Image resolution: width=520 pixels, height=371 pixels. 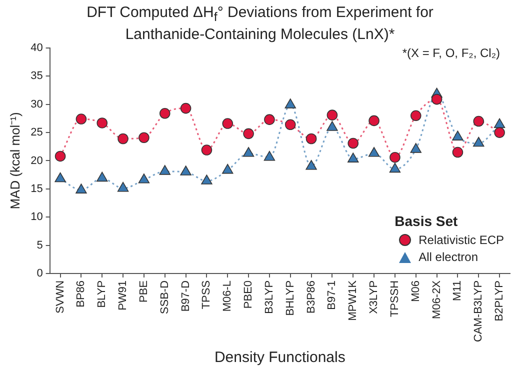 What do you see at coordinates (416, 291) in the screenshot?
I see `x-tick-label: M06` at bounding box center [416, 291].